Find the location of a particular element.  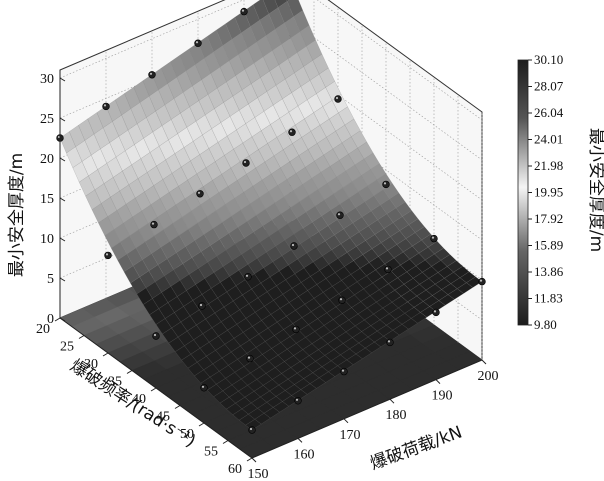

z-axis-label: 最小安全厚度/m is located at coordinates (17, 215).